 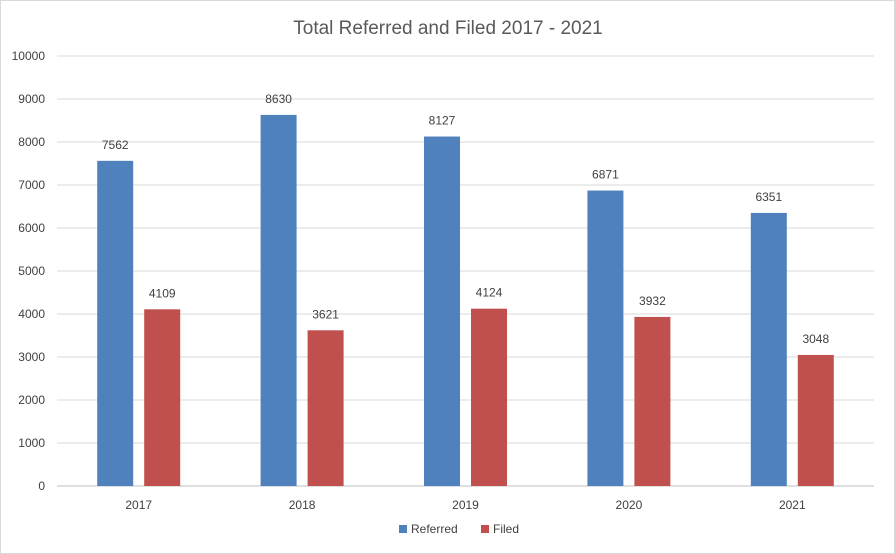 I want to click on x-tick-label: 2019, so click(x=465, y=505).